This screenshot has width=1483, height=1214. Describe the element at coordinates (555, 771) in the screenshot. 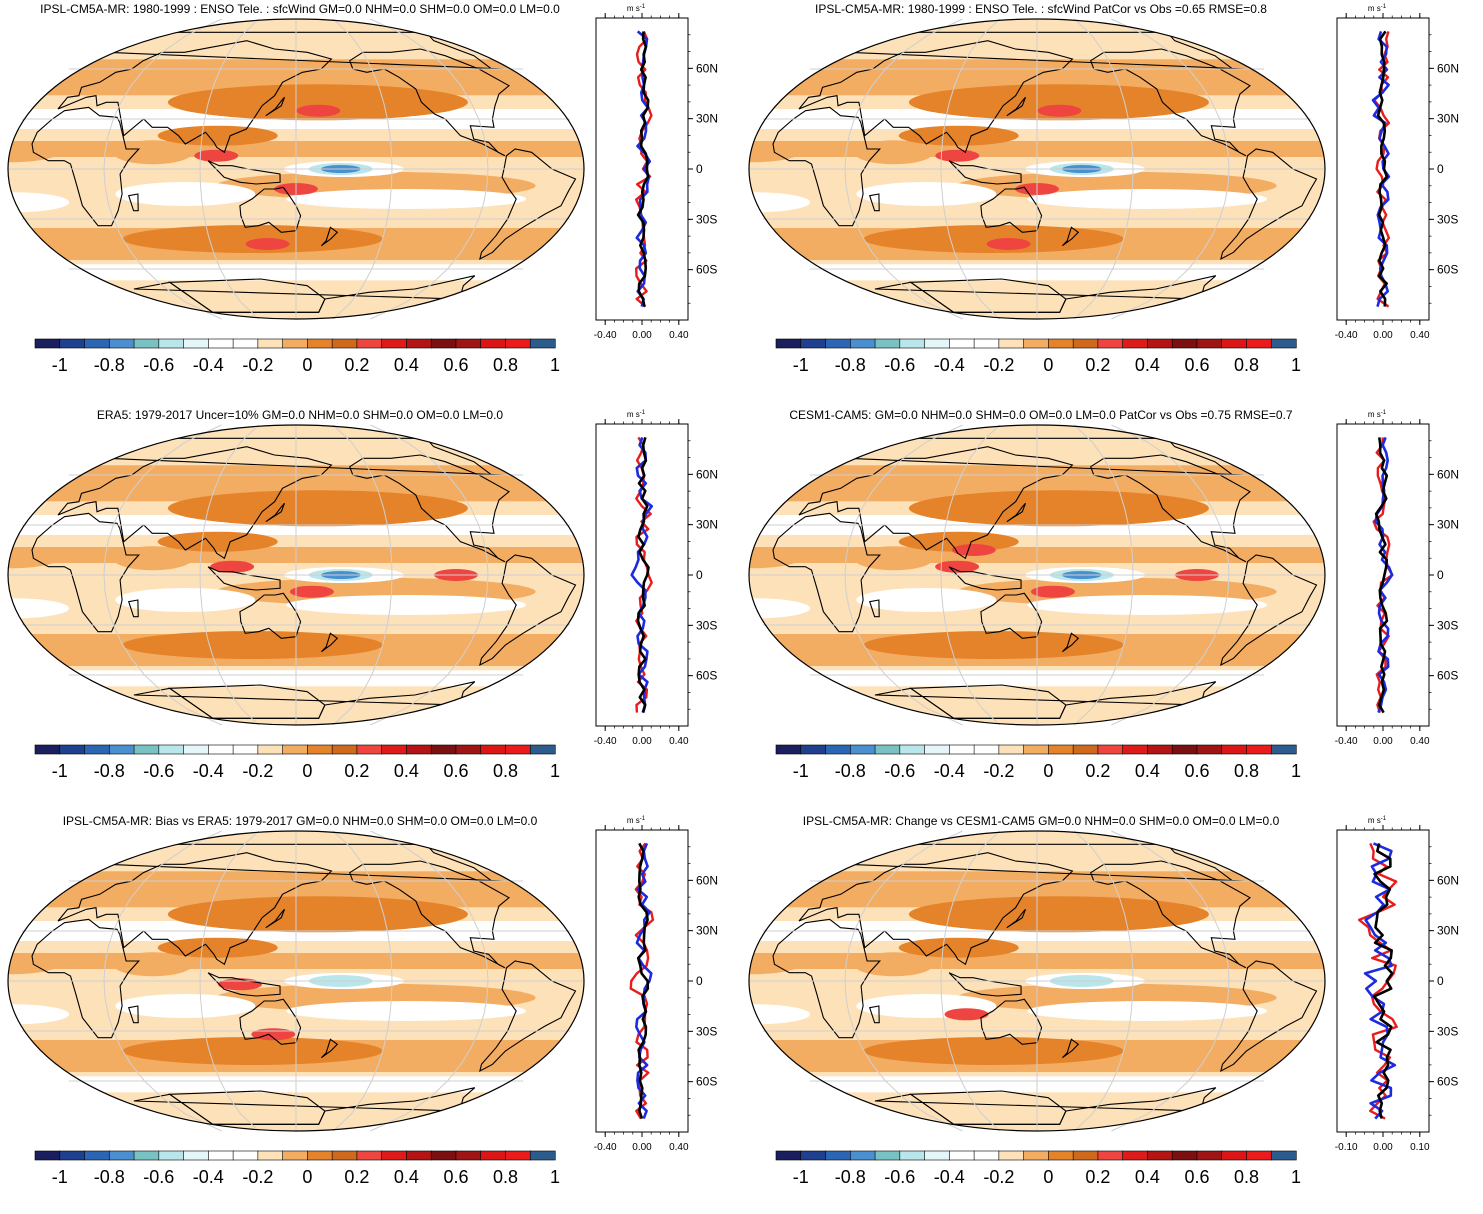

I see `colorbar-tick-label: 1` at that location.